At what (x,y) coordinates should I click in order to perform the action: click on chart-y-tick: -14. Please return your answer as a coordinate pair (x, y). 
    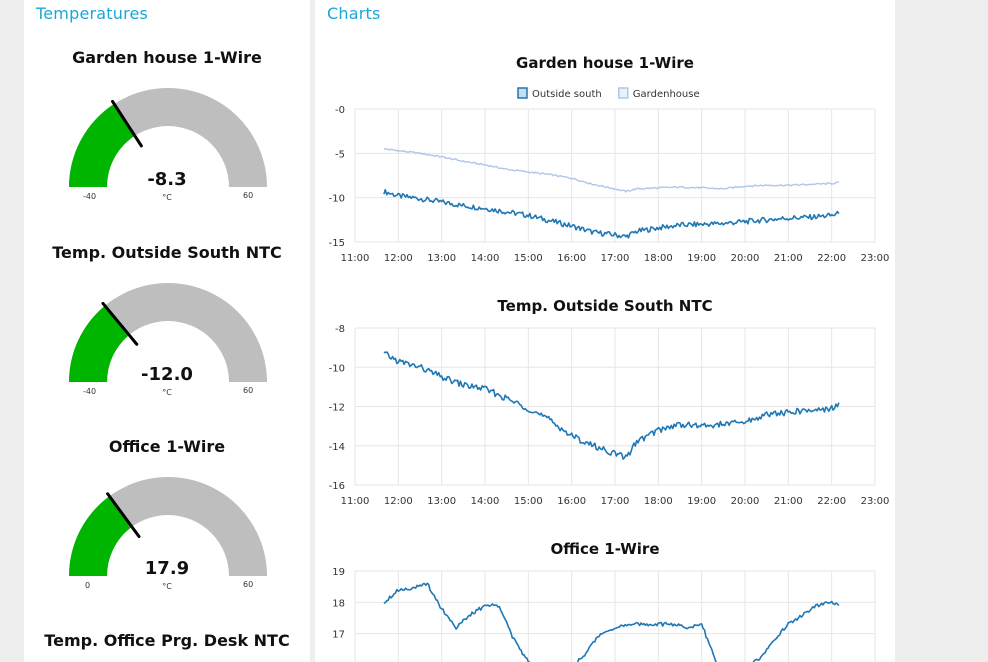
    Looking at the image, I should click on (337, 447).